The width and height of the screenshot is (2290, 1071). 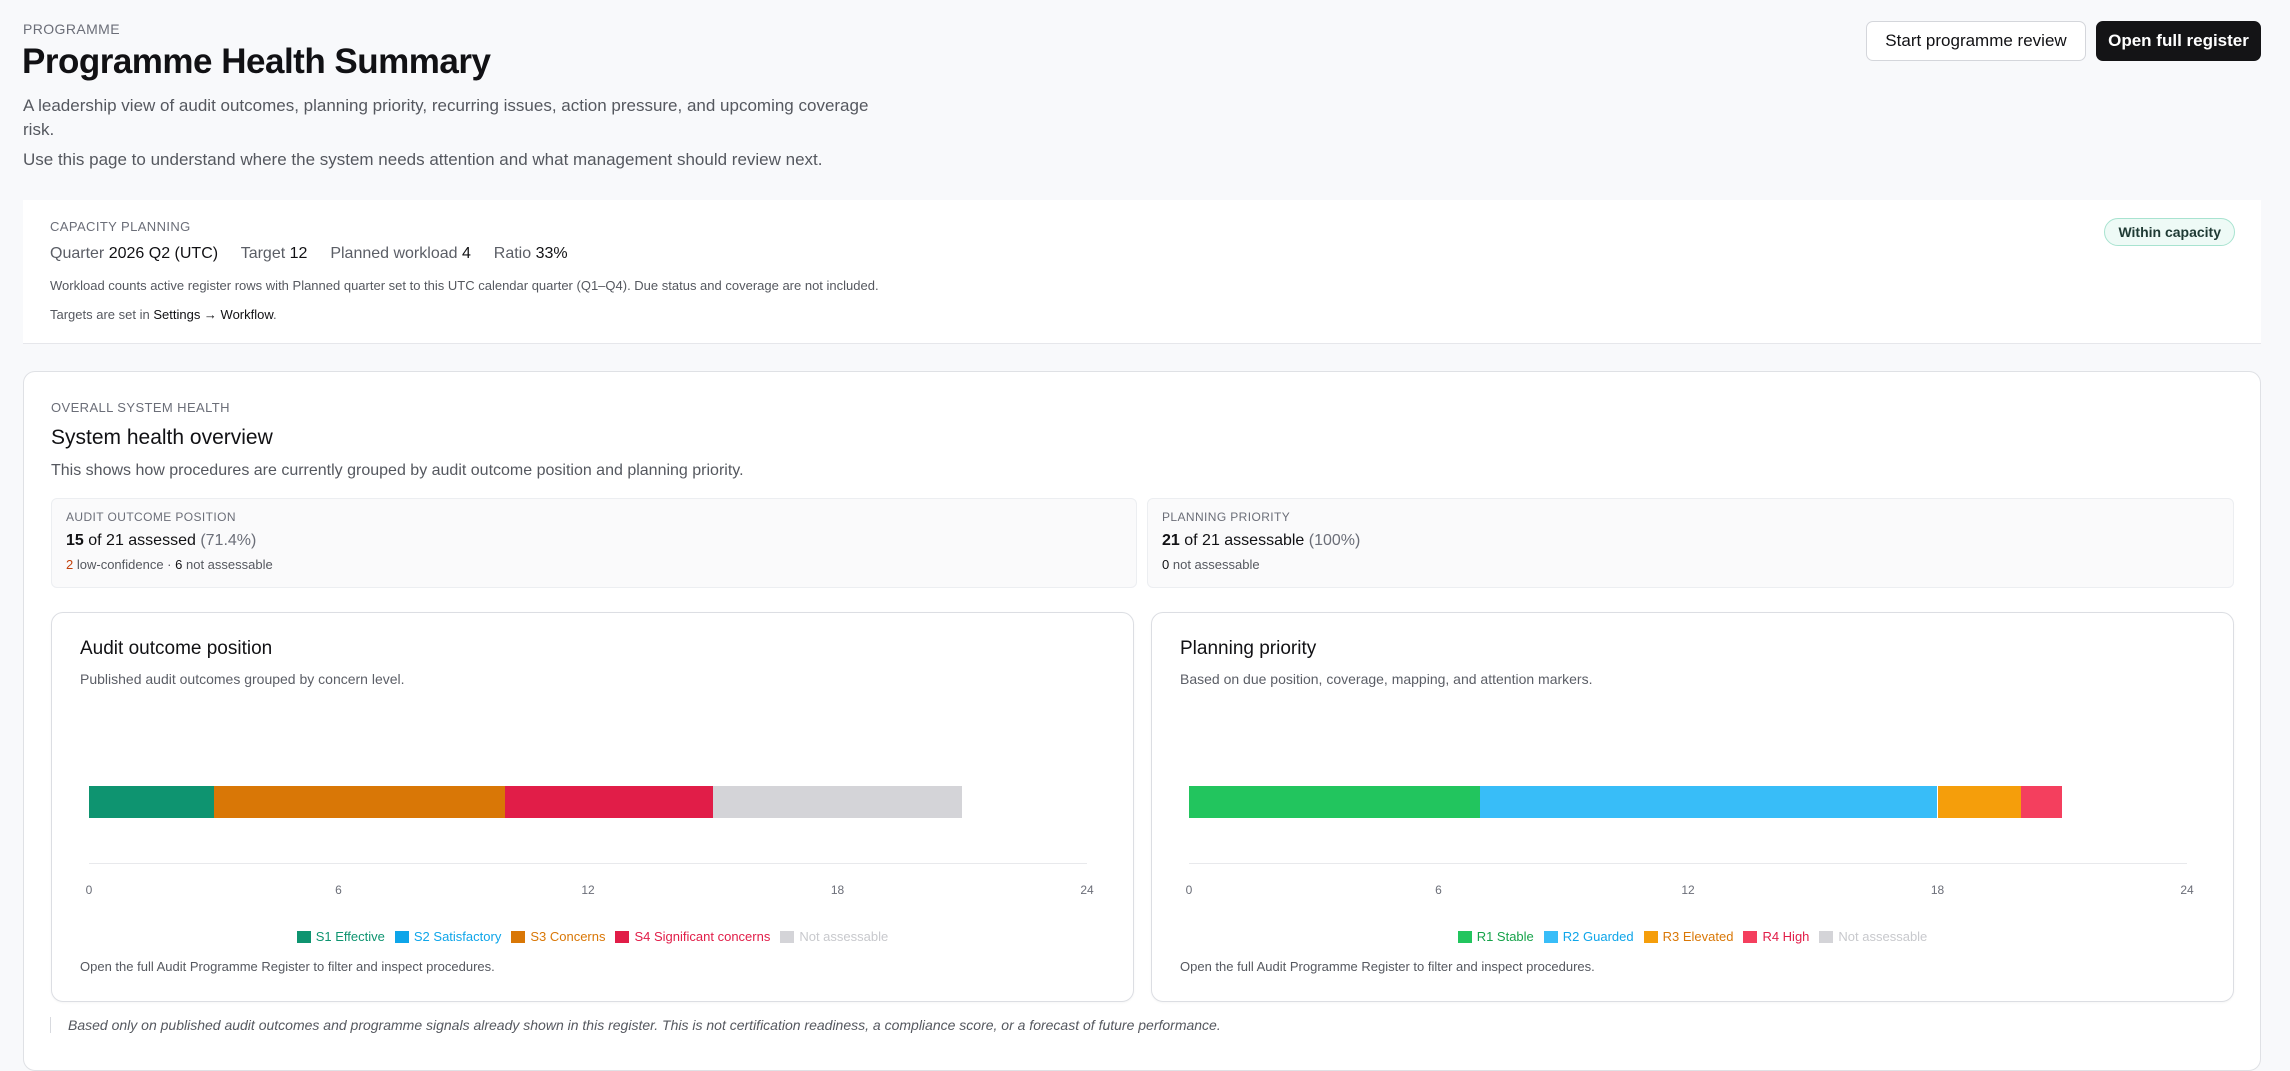 I want to click on legend-item: S2 Satisfactory, so click(x=448, y=936).